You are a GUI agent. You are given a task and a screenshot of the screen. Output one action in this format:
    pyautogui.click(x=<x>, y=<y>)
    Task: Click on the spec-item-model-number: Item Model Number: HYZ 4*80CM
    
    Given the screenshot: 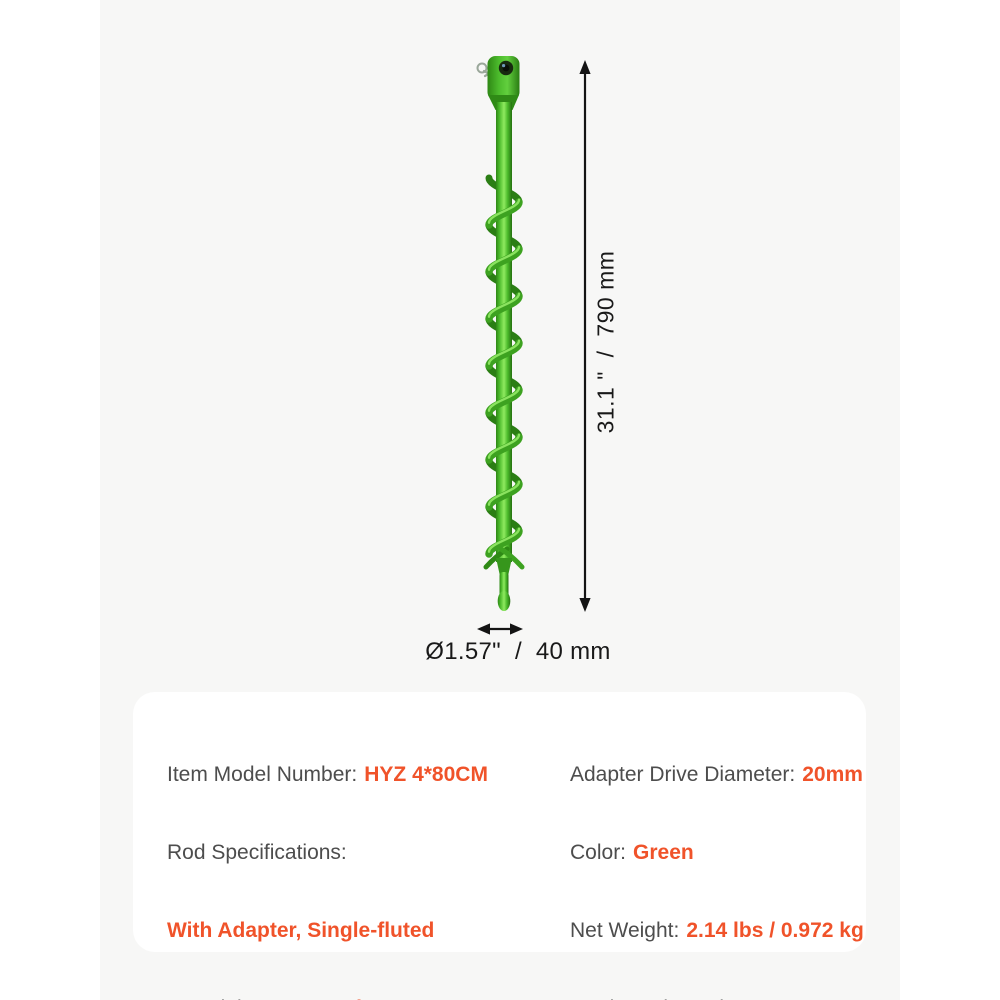 What is the action you would take?
    pyautogui.click(x=367, y=775)
    